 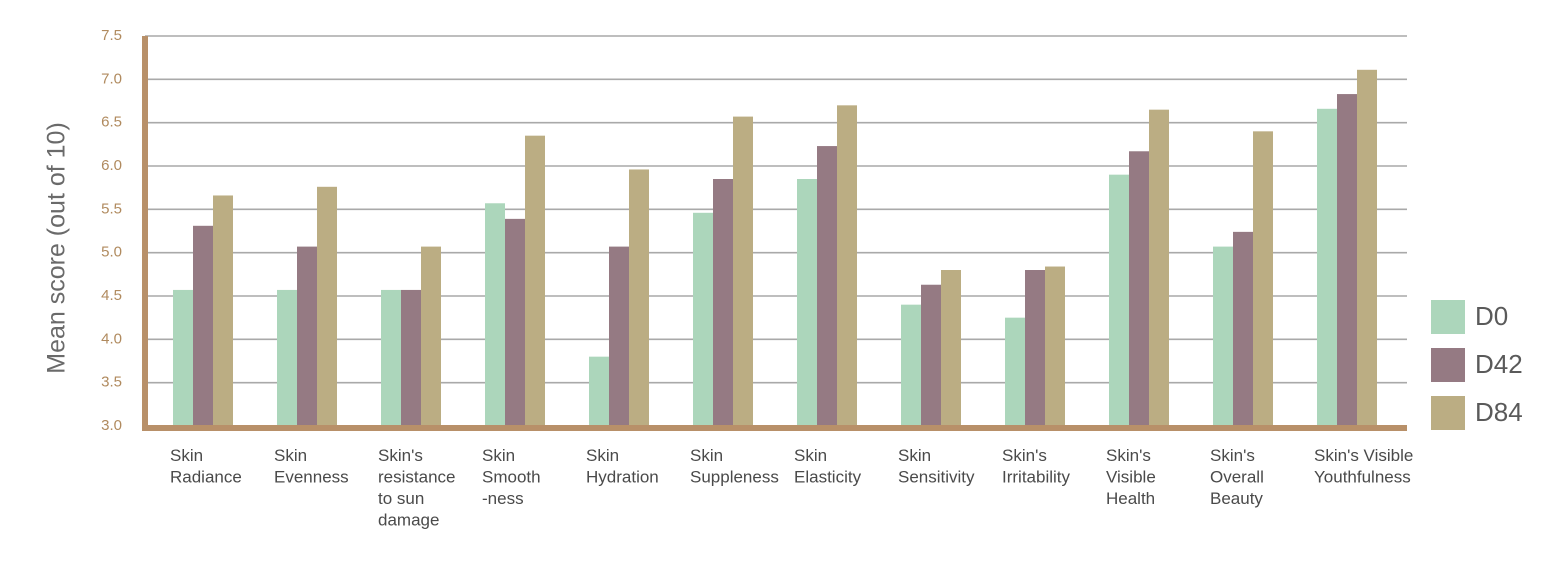 I want to click on legend-swatch-d0, so click(x=1448, y=317).